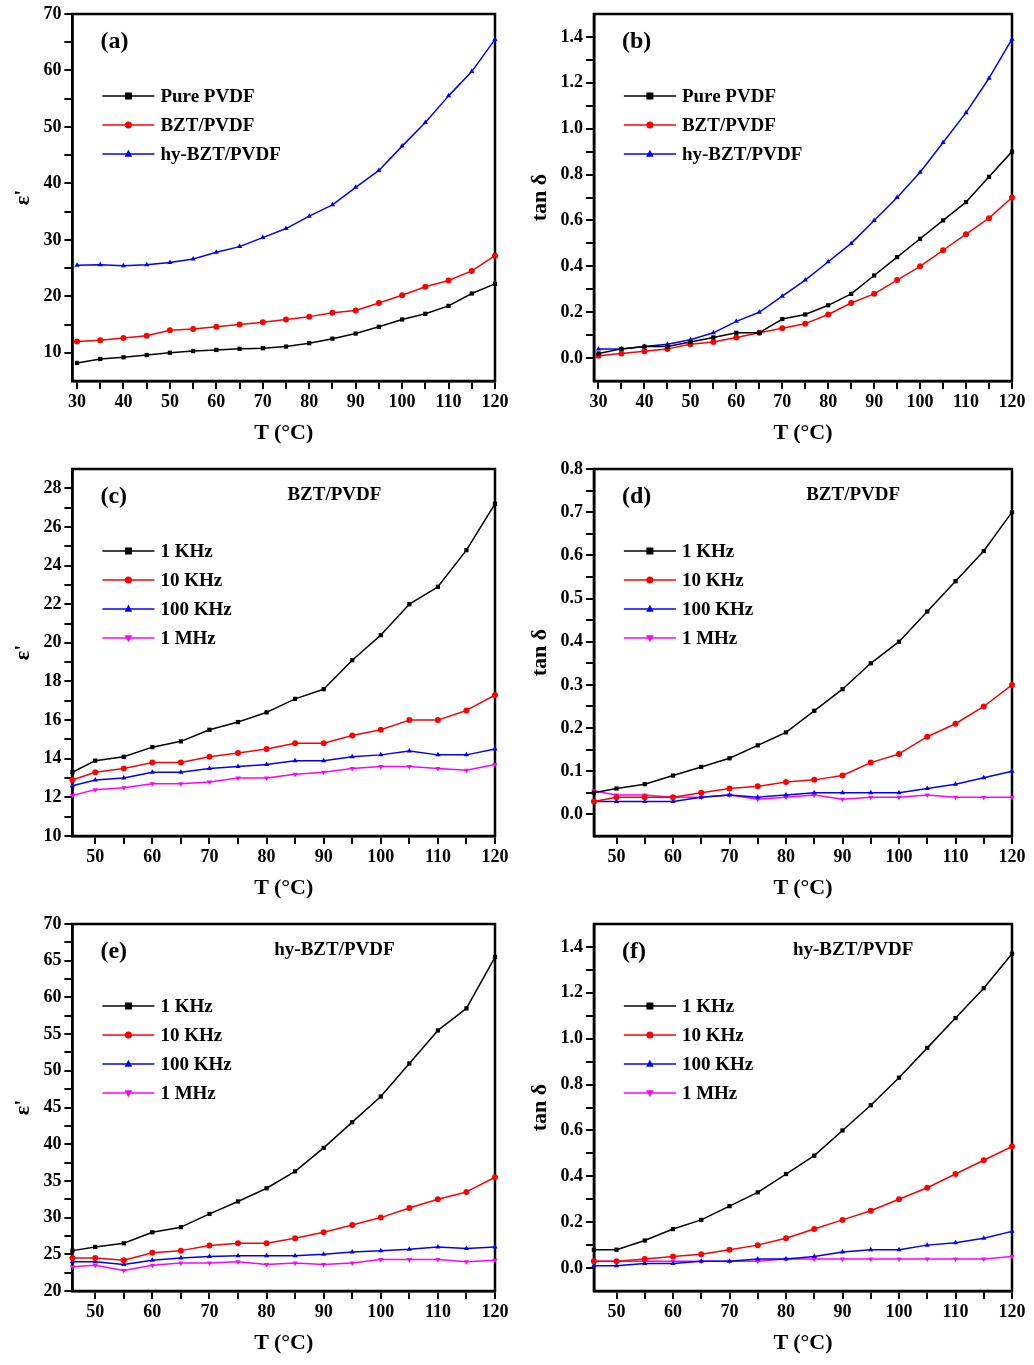  What do you see at coordinates (52, 680) in the screenshot?
I see `y-tick-label: 18` at bounding box center [52, 680].